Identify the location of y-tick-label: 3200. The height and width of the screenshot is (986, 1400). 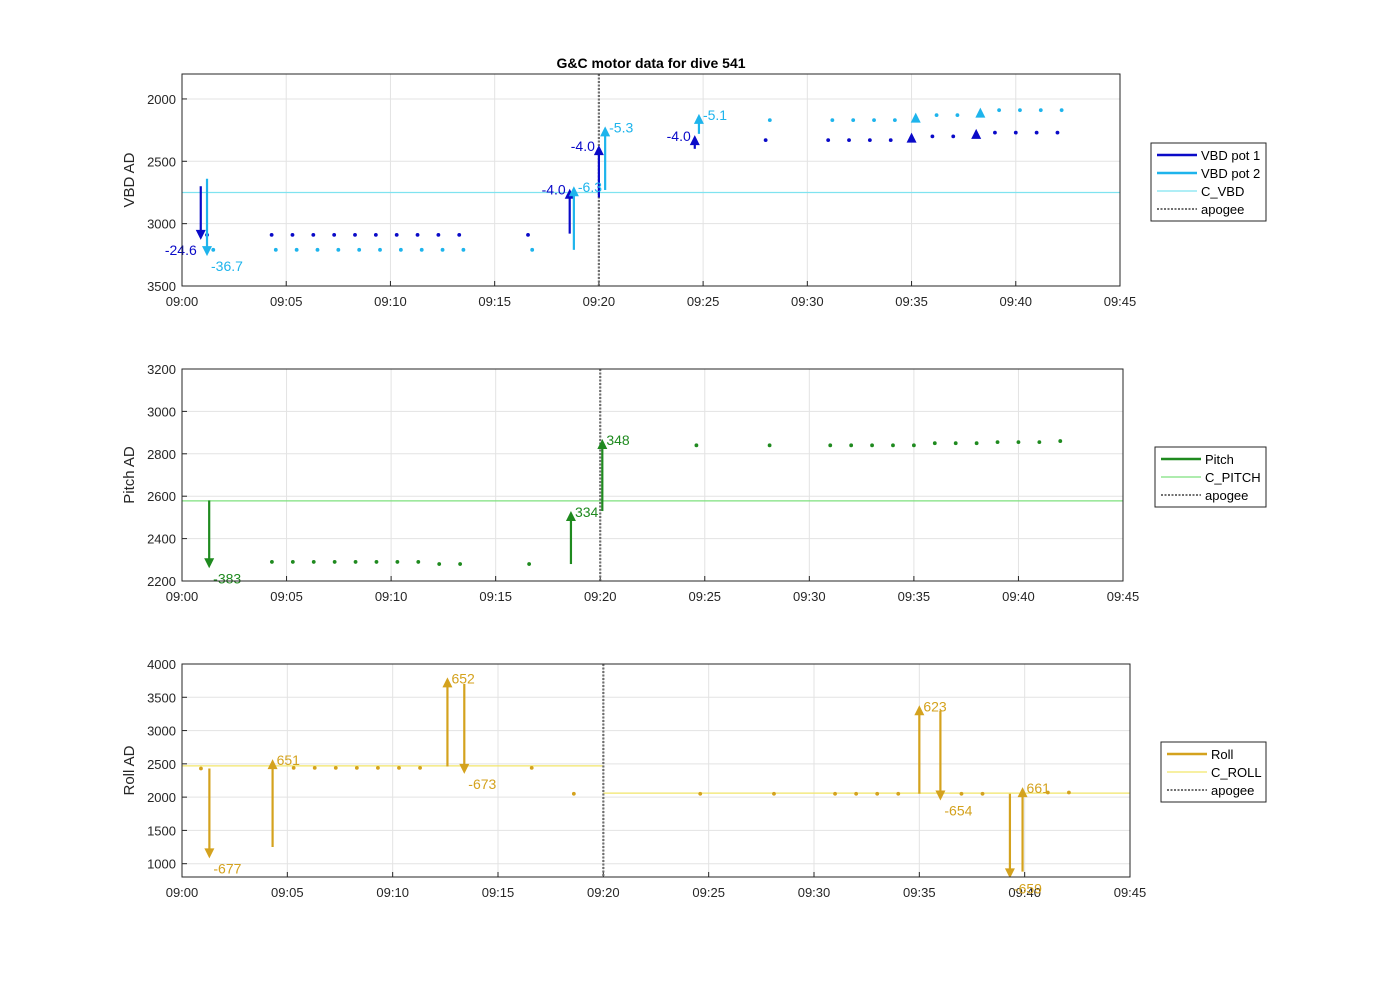
(161, 369).